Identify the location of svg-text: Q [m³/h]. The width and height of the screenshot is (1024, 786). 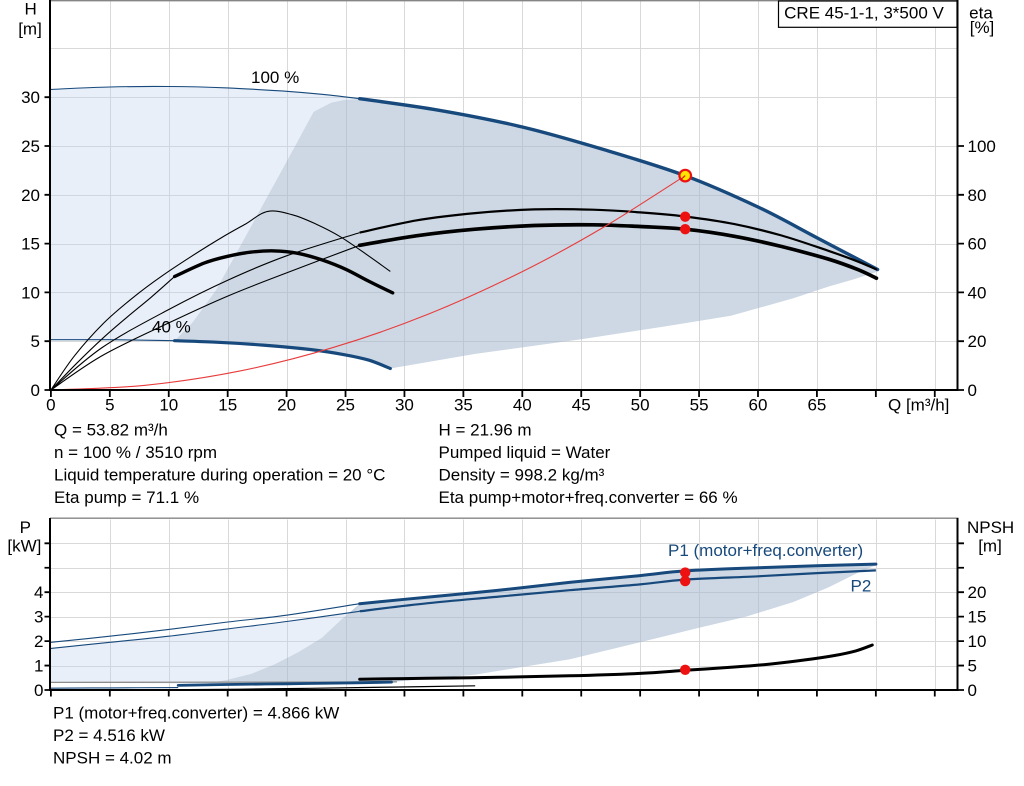
(918, 405).